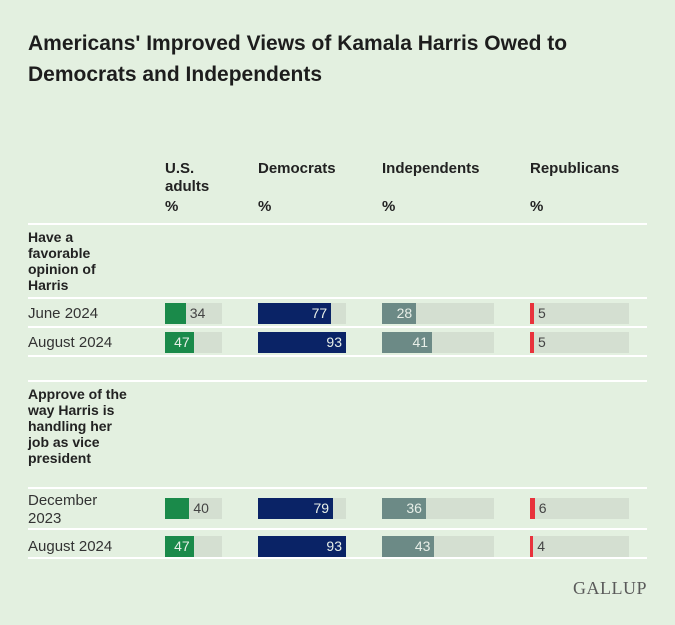 The width and height of the screenshot is (675, 625). I want to click on data-label: 41, so click(420, 342).